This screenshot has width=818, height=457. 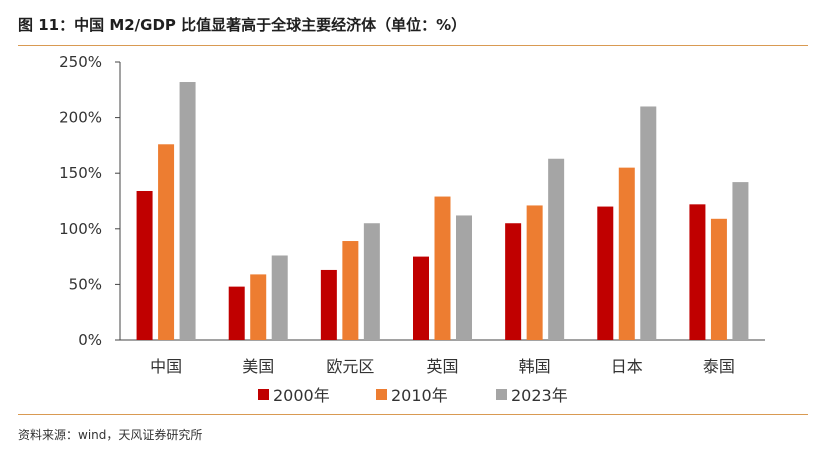 I want to click on y-tick-label: 250%, so click(x=80, y=62).